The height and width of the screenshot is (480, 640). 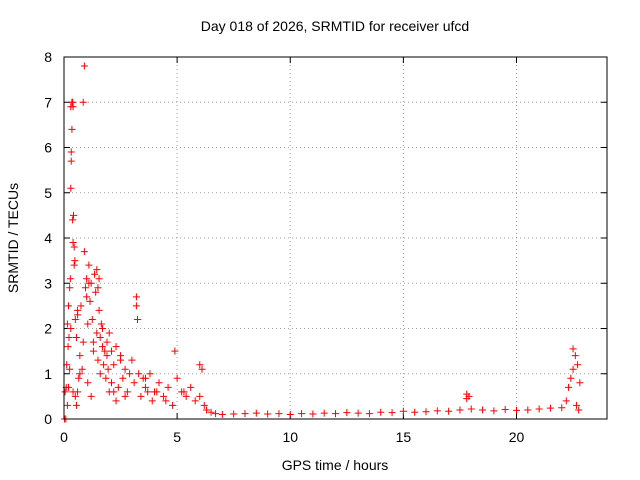 What do you see at coordinates (335, 465) in the screenshot?
I see `x-axis-label: GPS time / hours` at bounding box center [335, 465].